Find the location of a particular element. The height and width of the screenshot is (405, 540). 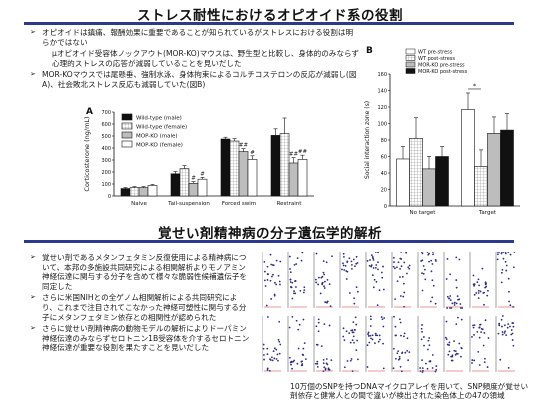

legend-label: WT post-stress is located at coordinates (436, 59).